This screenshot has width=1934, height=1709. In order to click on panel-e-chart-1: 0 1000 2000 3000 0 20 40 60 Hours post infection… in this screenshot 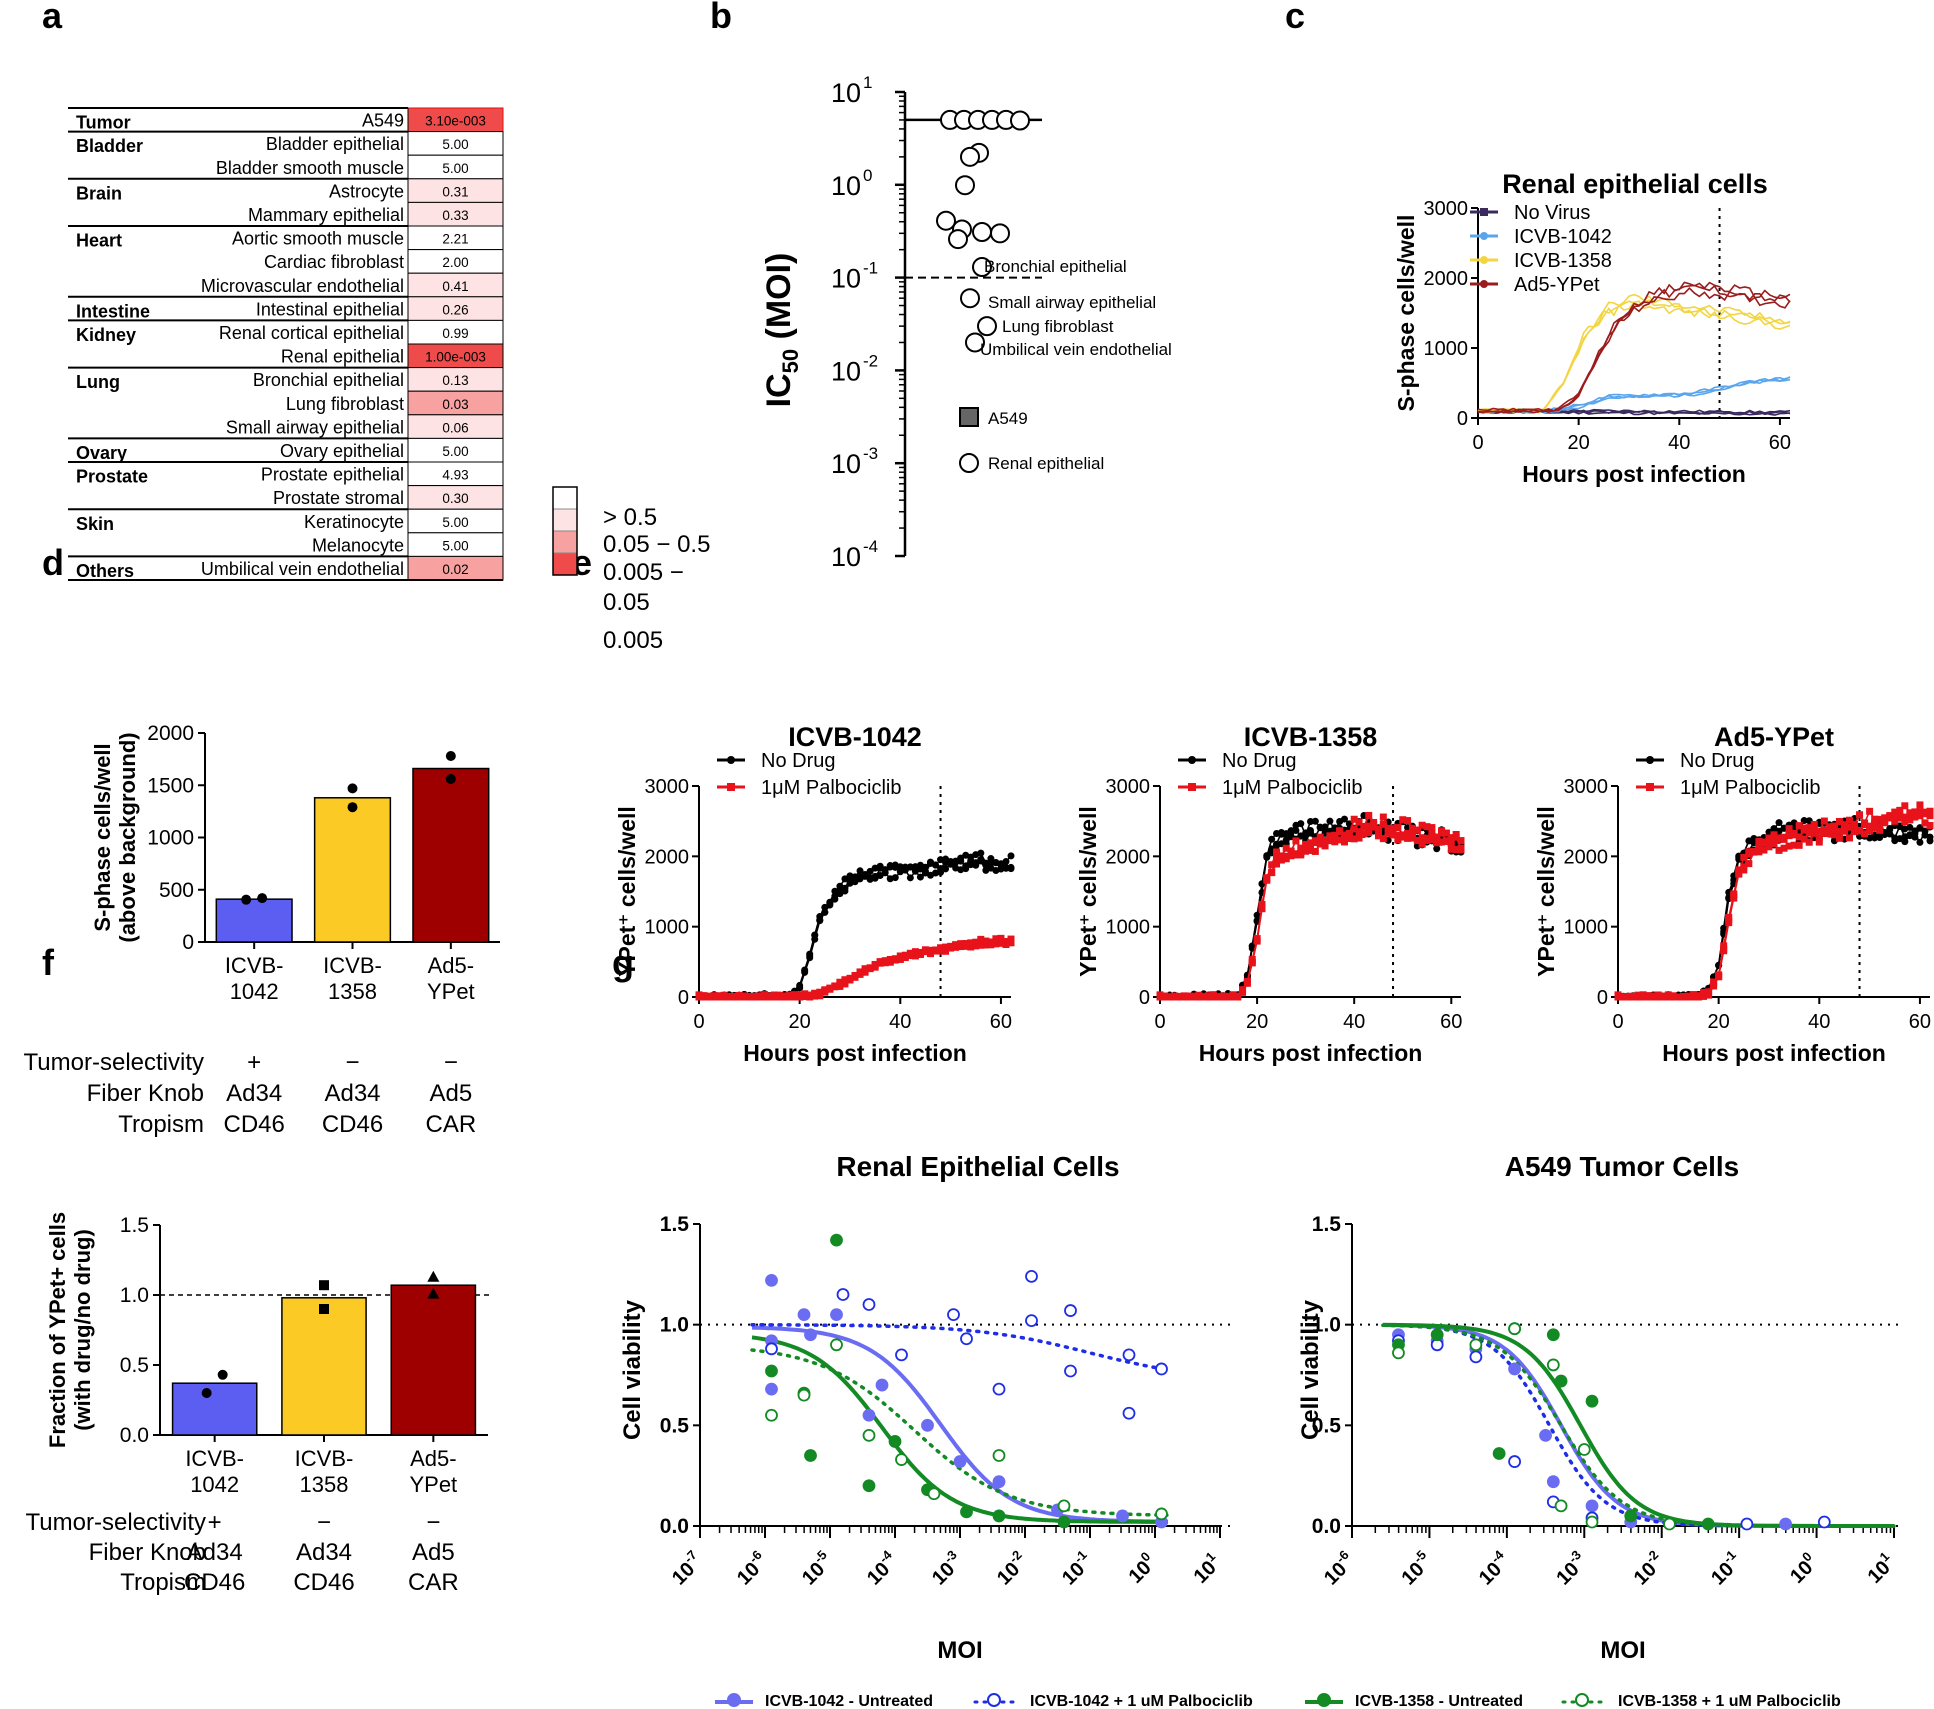, I will do `click(814, 894)`.